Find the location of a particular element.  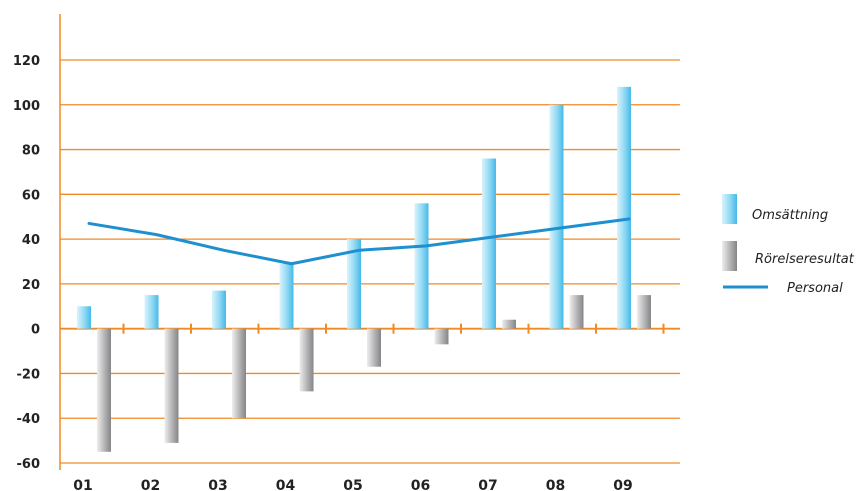

legend-label-personal: Personal is located at coordinates (815, 288).